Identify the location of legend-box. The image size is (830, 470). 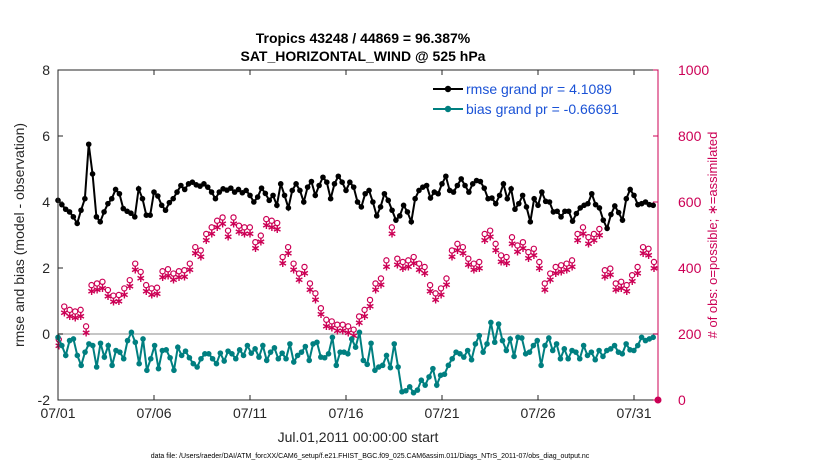
(538, 100).